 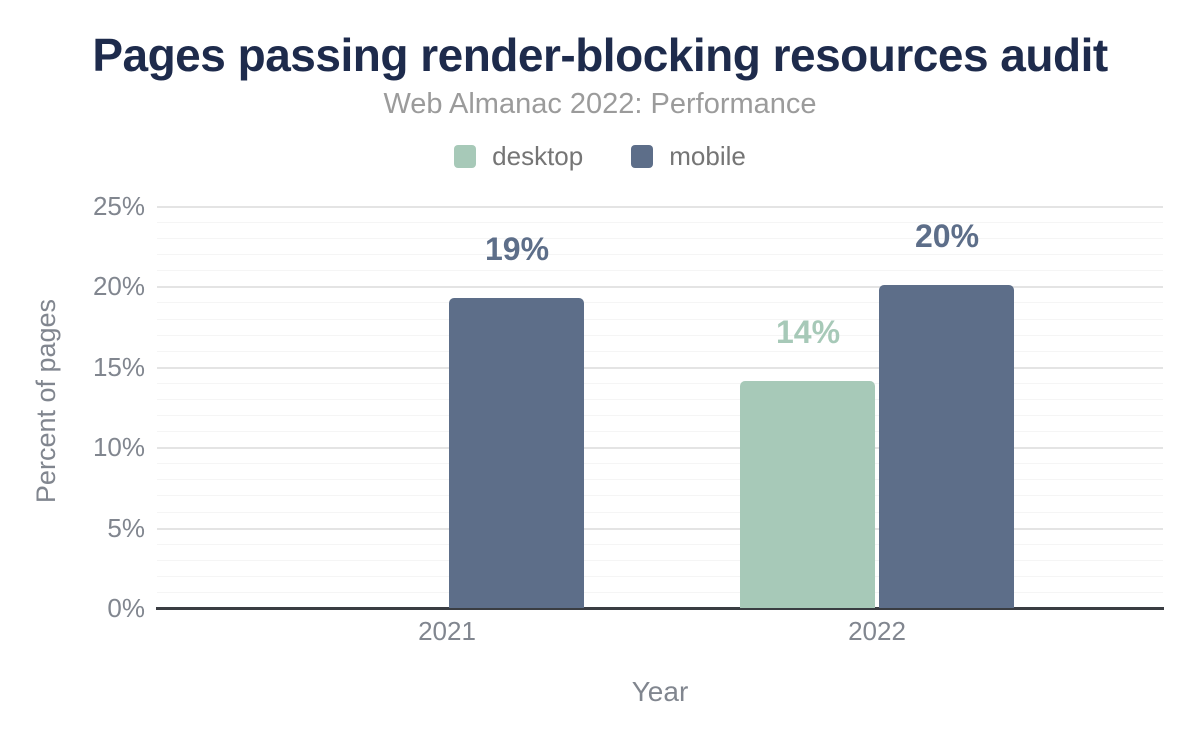 What do you see at coordinates (118, 286) in the screenshot?
I see `y-tick-label: 20%` at bounding box center [118, 286].